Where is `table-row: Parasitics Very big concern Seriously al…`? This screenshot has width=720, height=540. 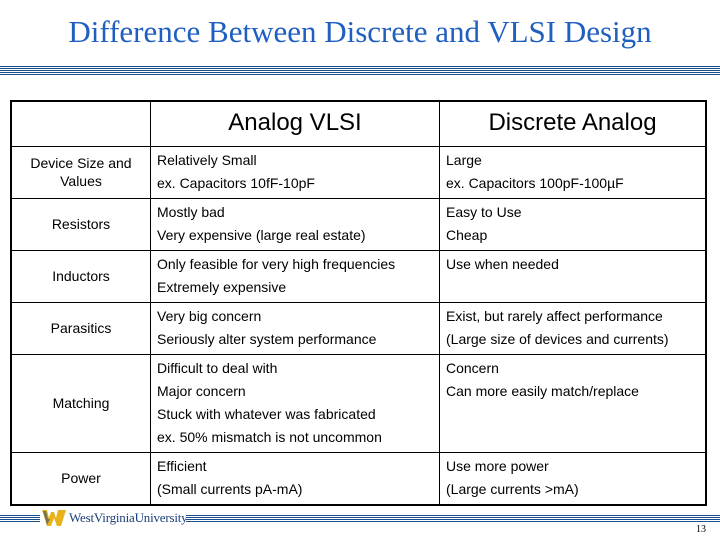 table-row: Parasitics Very big concern Seriously al… is located at coordinates (358, 328).